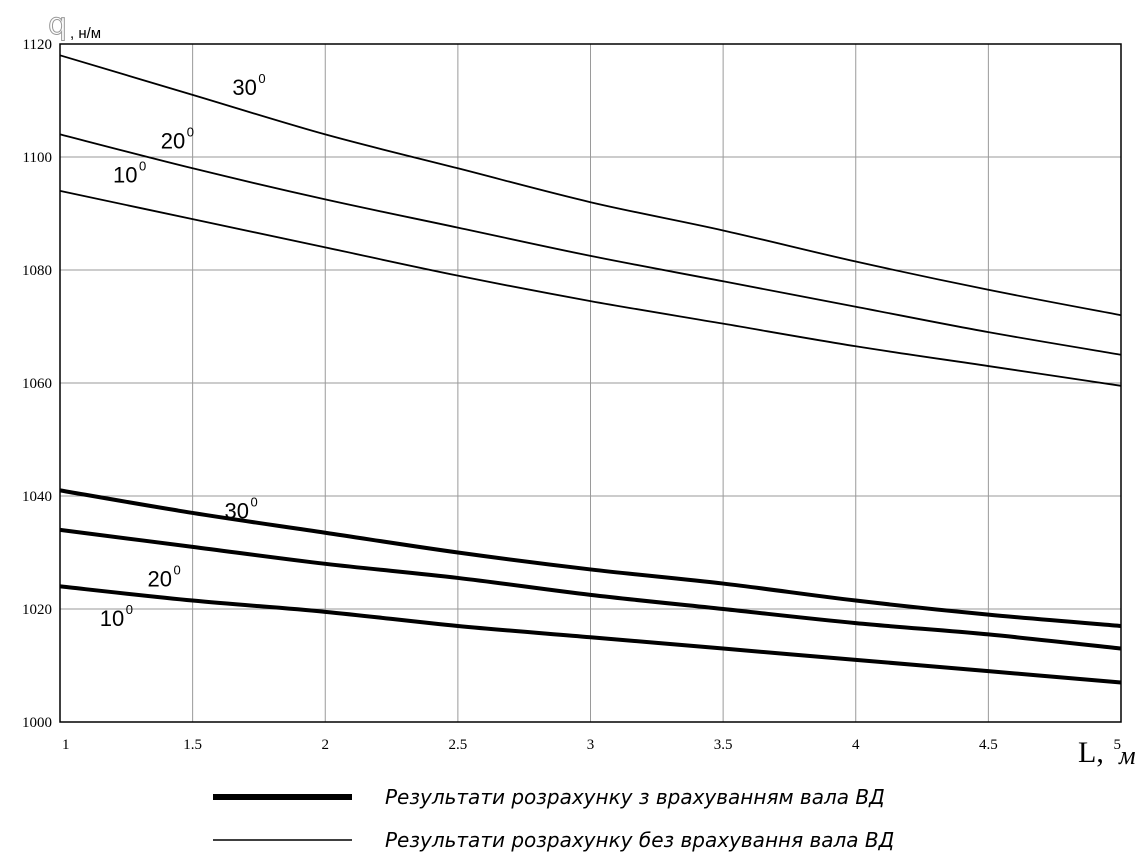 This screenshot has width=1146, height=857. What do you see at coordinates (37, 158) in the screenshot?
I see `y-tick-label: 1100` at bounding box center [37, 158].